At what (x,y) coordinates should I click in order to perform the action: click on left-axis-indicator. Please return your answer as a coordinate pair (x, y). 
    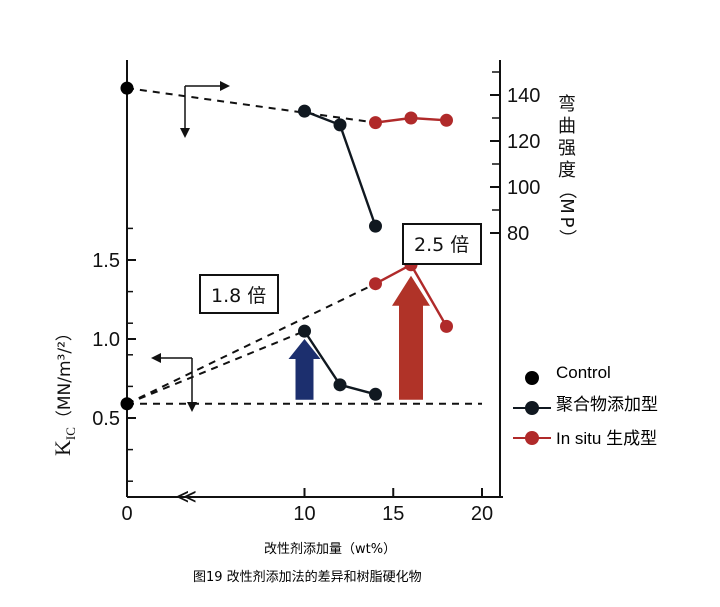
    Looking at the image, I should click on (174, 382).